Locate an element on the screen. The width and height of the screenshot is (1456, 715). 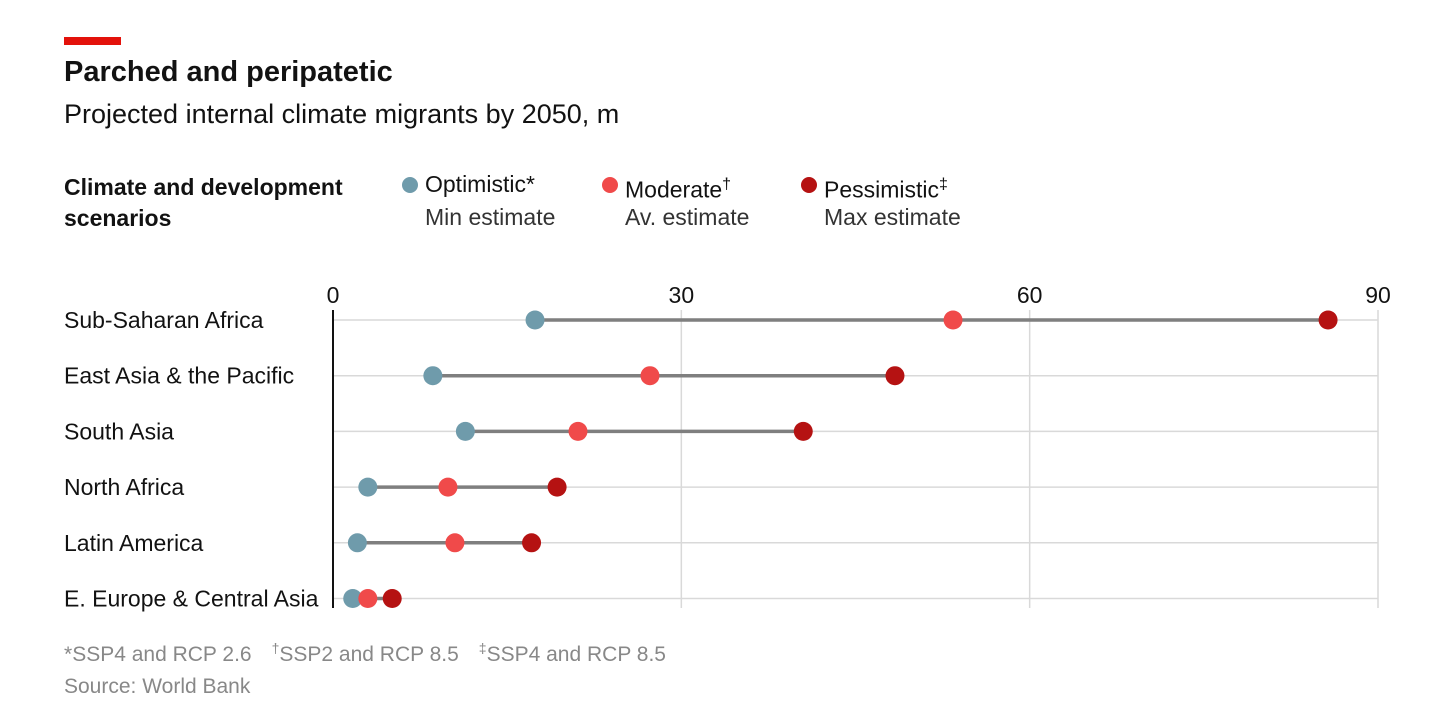
legend-mark-moderate: † is located at coordinates (727, 184).